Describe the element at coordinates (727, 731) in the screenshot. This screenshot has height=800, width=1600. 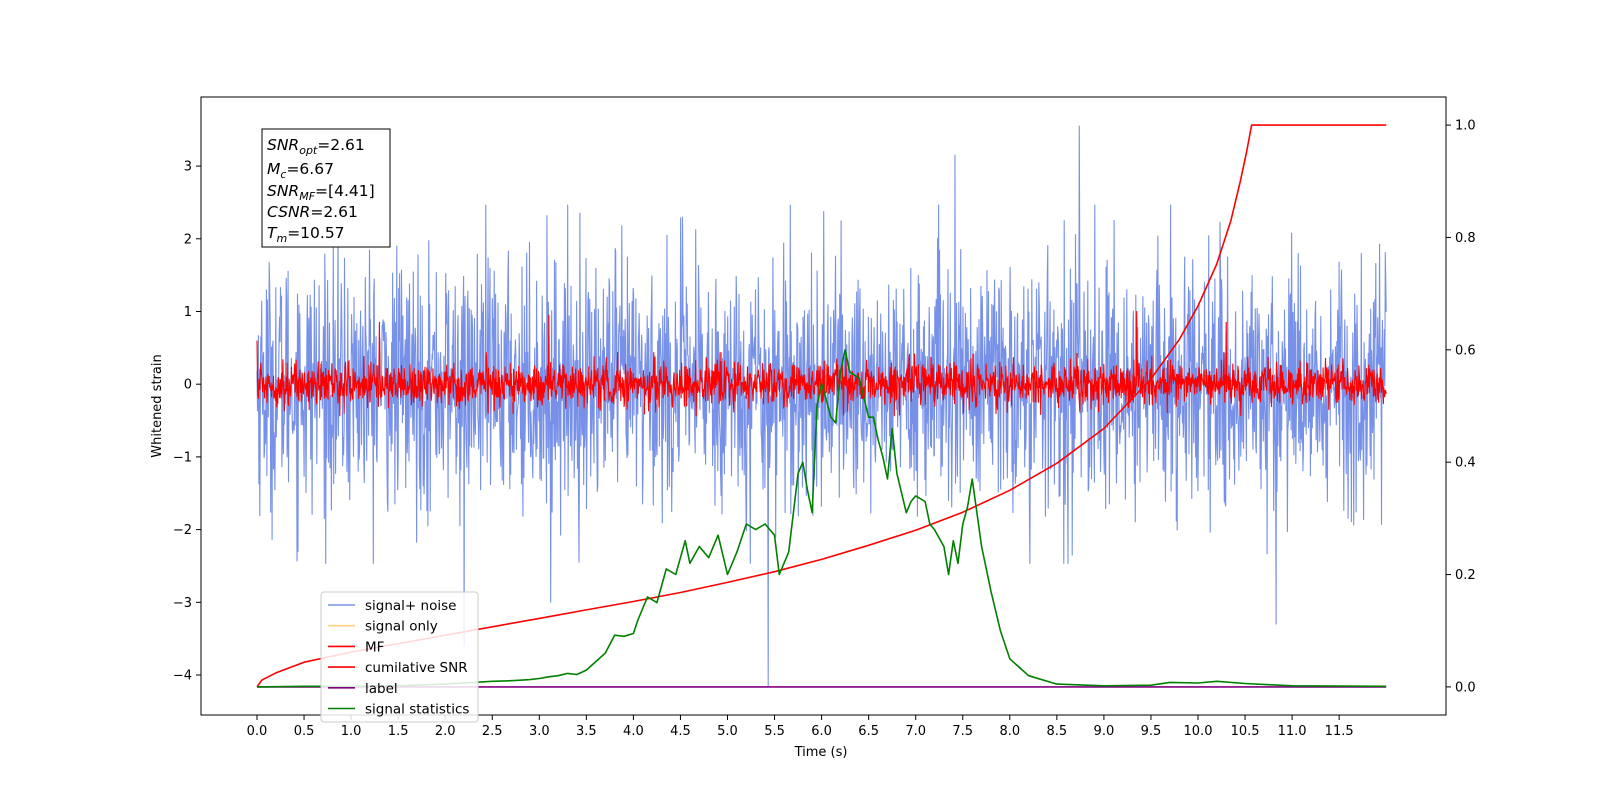
I see `x-tick-label: 5.0` at that location.